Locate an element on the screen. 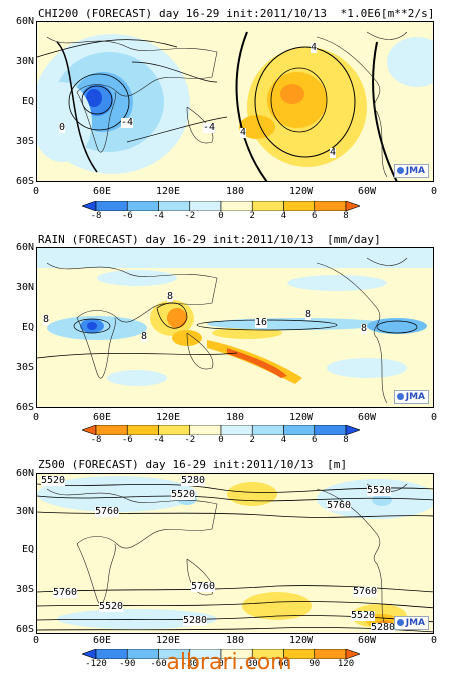 The image size is (458, 677). colorbar-tick-label: -90 is located at coordinates (127, 664).